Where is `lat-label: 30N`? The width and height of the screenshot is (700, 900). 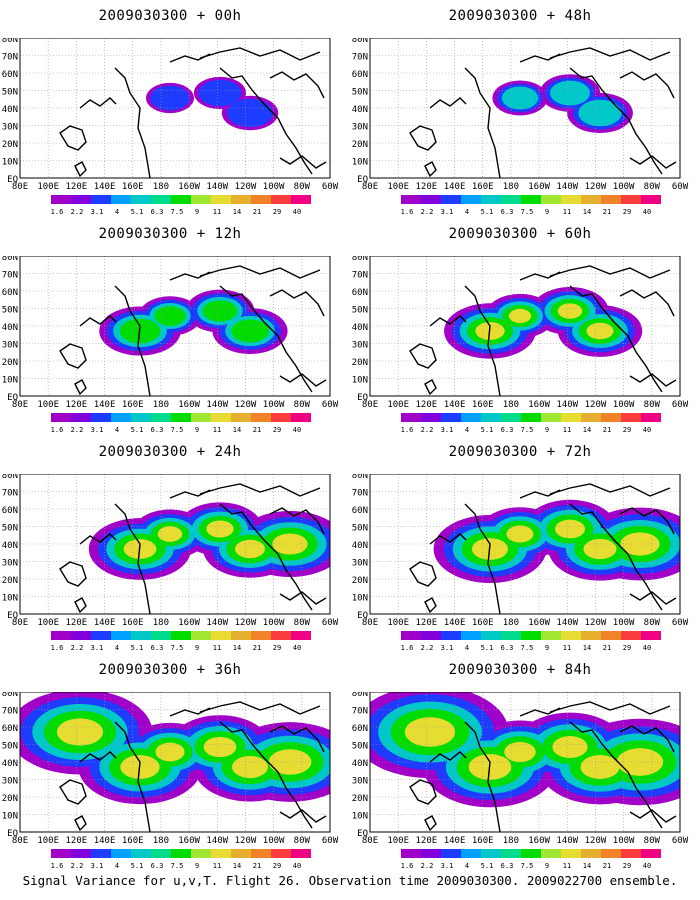
lat-label: 30N is located at coordinates (360, 564).